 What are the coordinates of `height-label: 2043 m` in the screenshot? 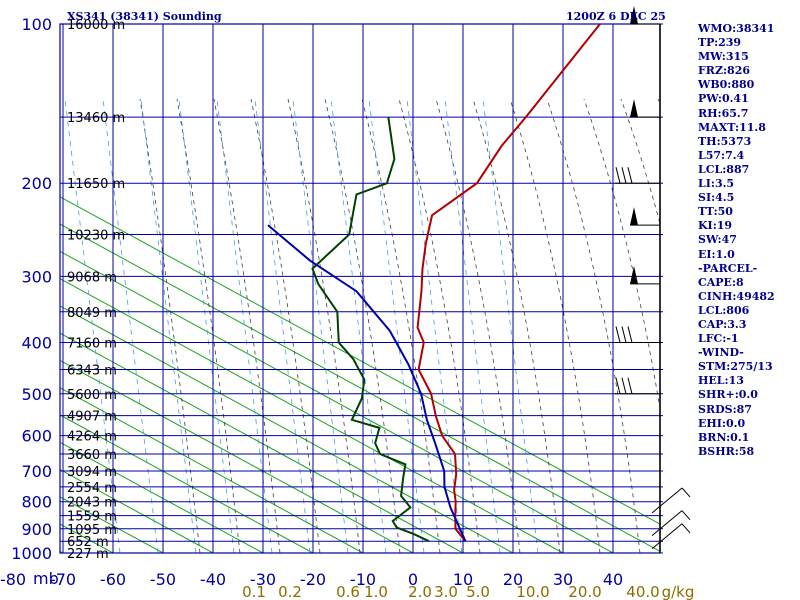 It's located at (92, 503).